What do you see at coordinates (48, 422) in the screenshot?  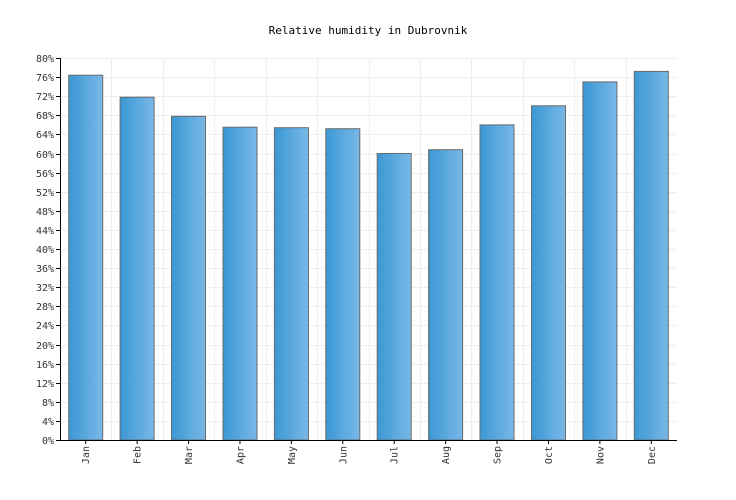 I see `y-tick-label: 4%` at bounding box center [48, 422].